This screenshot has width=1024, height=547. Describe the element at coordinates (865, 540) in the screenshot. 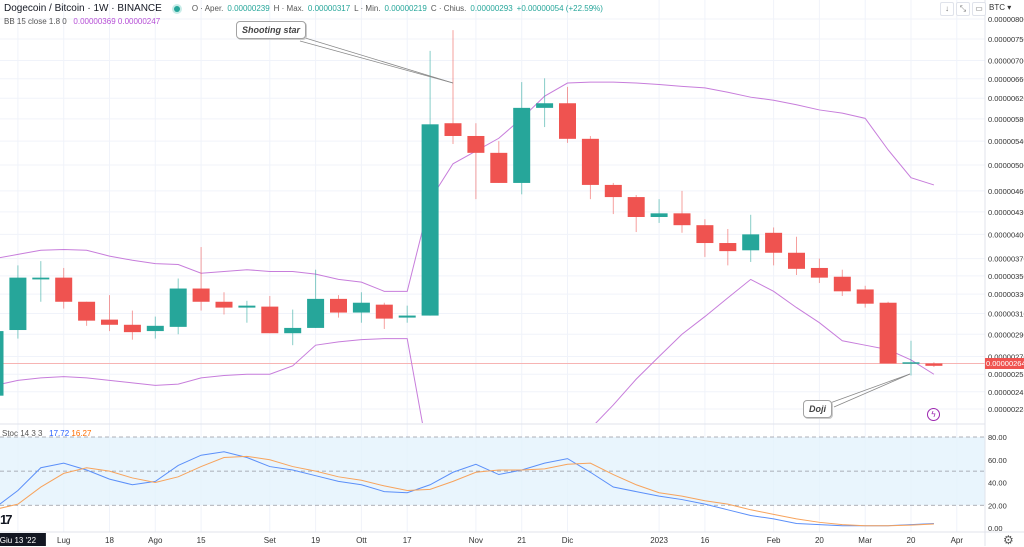

I see `time-tick-label: Mar` at that location.